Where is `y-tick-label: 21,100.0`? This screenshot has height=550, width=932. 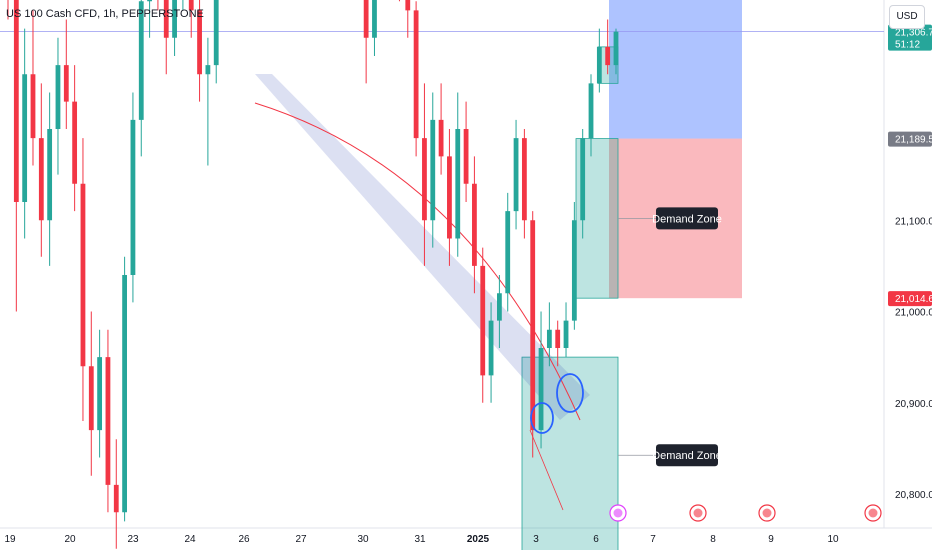
y-tick-label: 21,100.0 is located at coordinates (913, 221).